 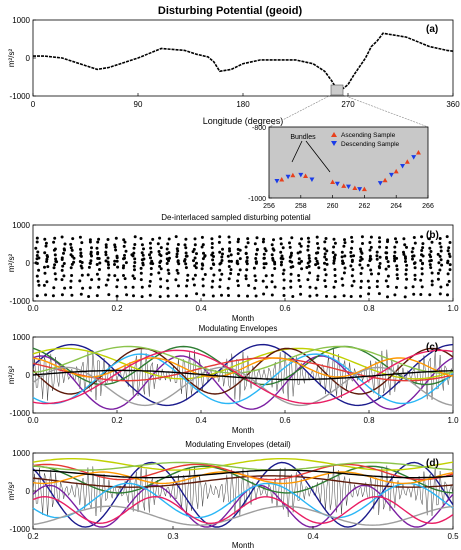 I want to click on x-tick-label: 0.8, so click(x=369, y=308).